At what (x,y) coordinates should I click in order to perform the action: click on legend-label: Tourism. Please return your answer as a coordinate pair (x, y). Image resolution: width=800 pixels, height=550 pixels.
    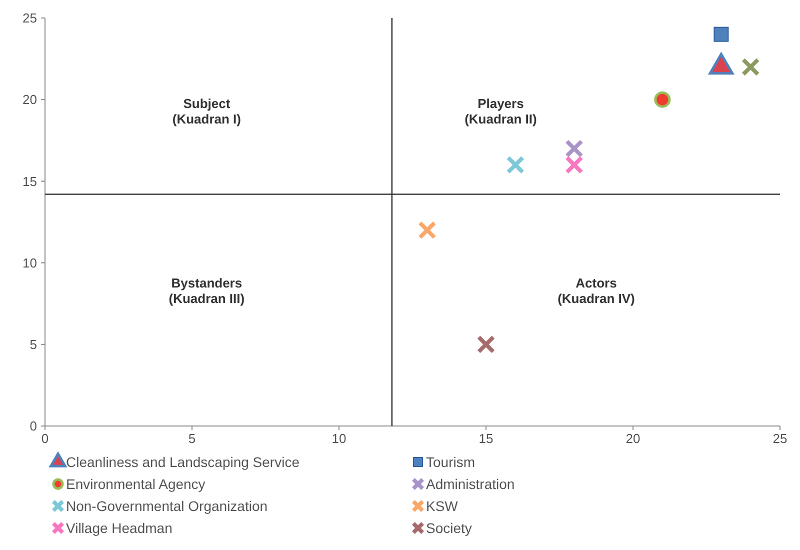
    Looking at the image, I should click on (451, 462).